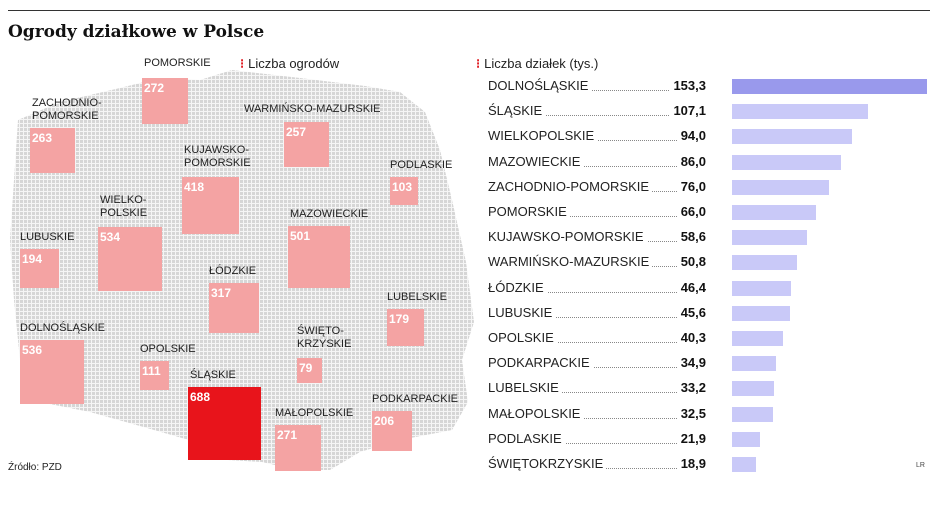 The image size is (936, 532). What do you see at coordinates (402, 187) in the screenshot?
I see `map-square-value: 103` at bounding box center [402, 187].